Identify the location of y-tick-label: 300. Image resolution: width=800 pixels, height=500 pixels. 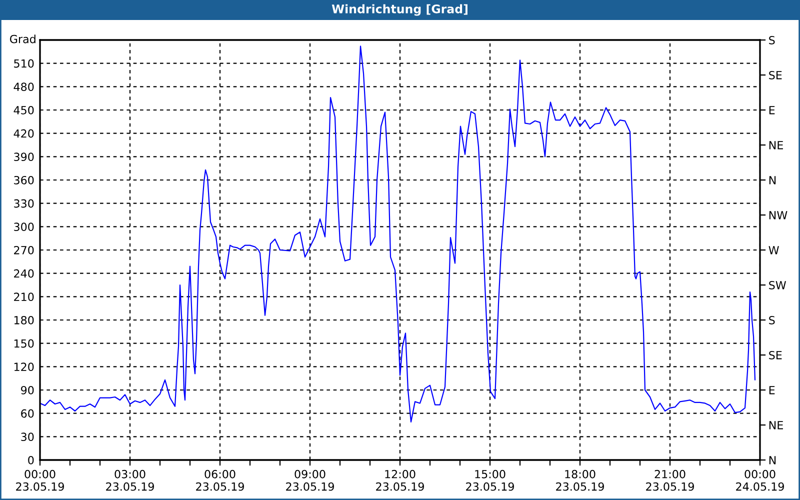
(24, 227).